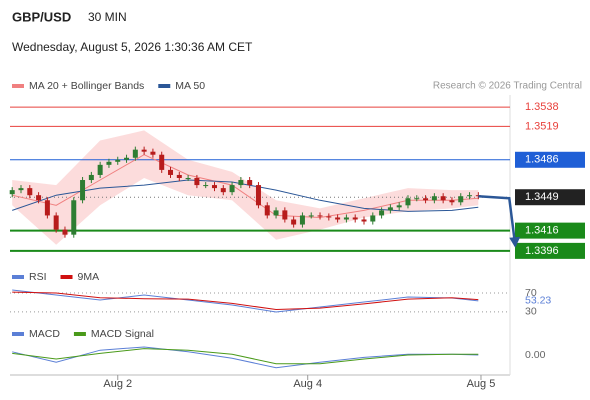 The image size is (590, 400). What do you see at coordinates (117, 384) in the screenshot?
I see `x-tick-label: Aug 2` at bounding box center [117, 384].